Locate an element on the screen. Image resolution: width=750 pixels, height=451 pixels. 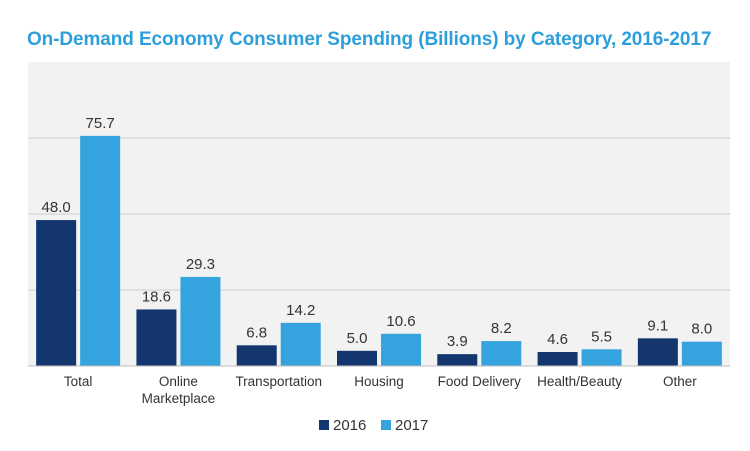
value-label: 5.5 is located at coordinates (601, 336).